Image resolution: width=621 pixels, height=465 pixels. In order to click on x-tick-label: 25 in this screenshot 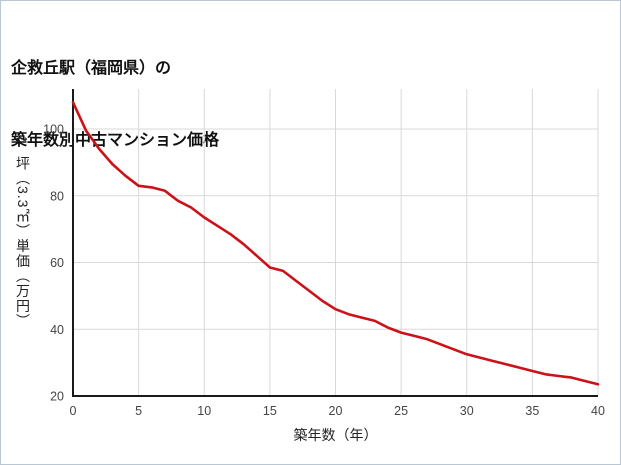, I will do `click(401, 411)`.